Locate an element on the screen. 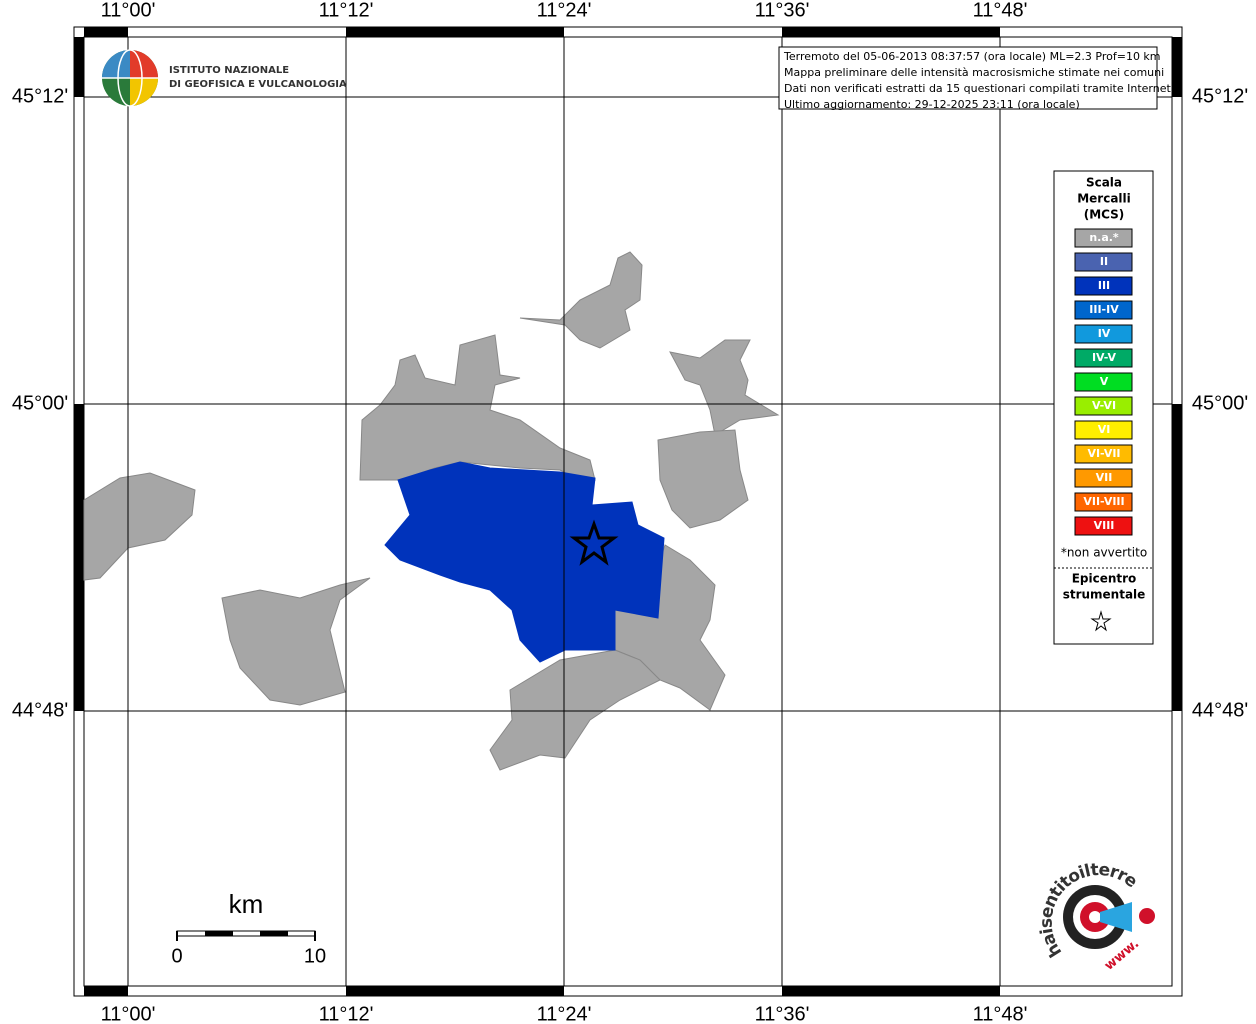 The height and width of the screenshot is (1024, 1256). legend-label: II is located at coordinates (1104, 261).